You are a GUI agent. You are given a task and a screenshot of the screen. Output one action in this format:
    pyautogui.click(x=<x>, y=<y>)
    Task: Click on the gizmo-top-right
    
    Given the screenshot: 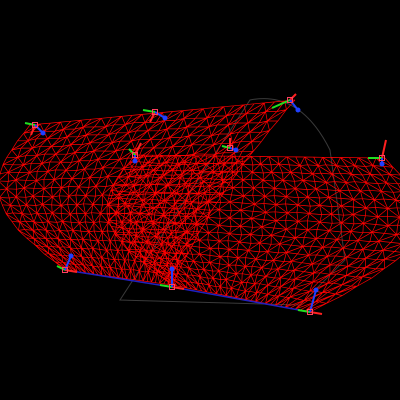 What is the action you would take?
    pyautogui.click(x=286, y=103)
    